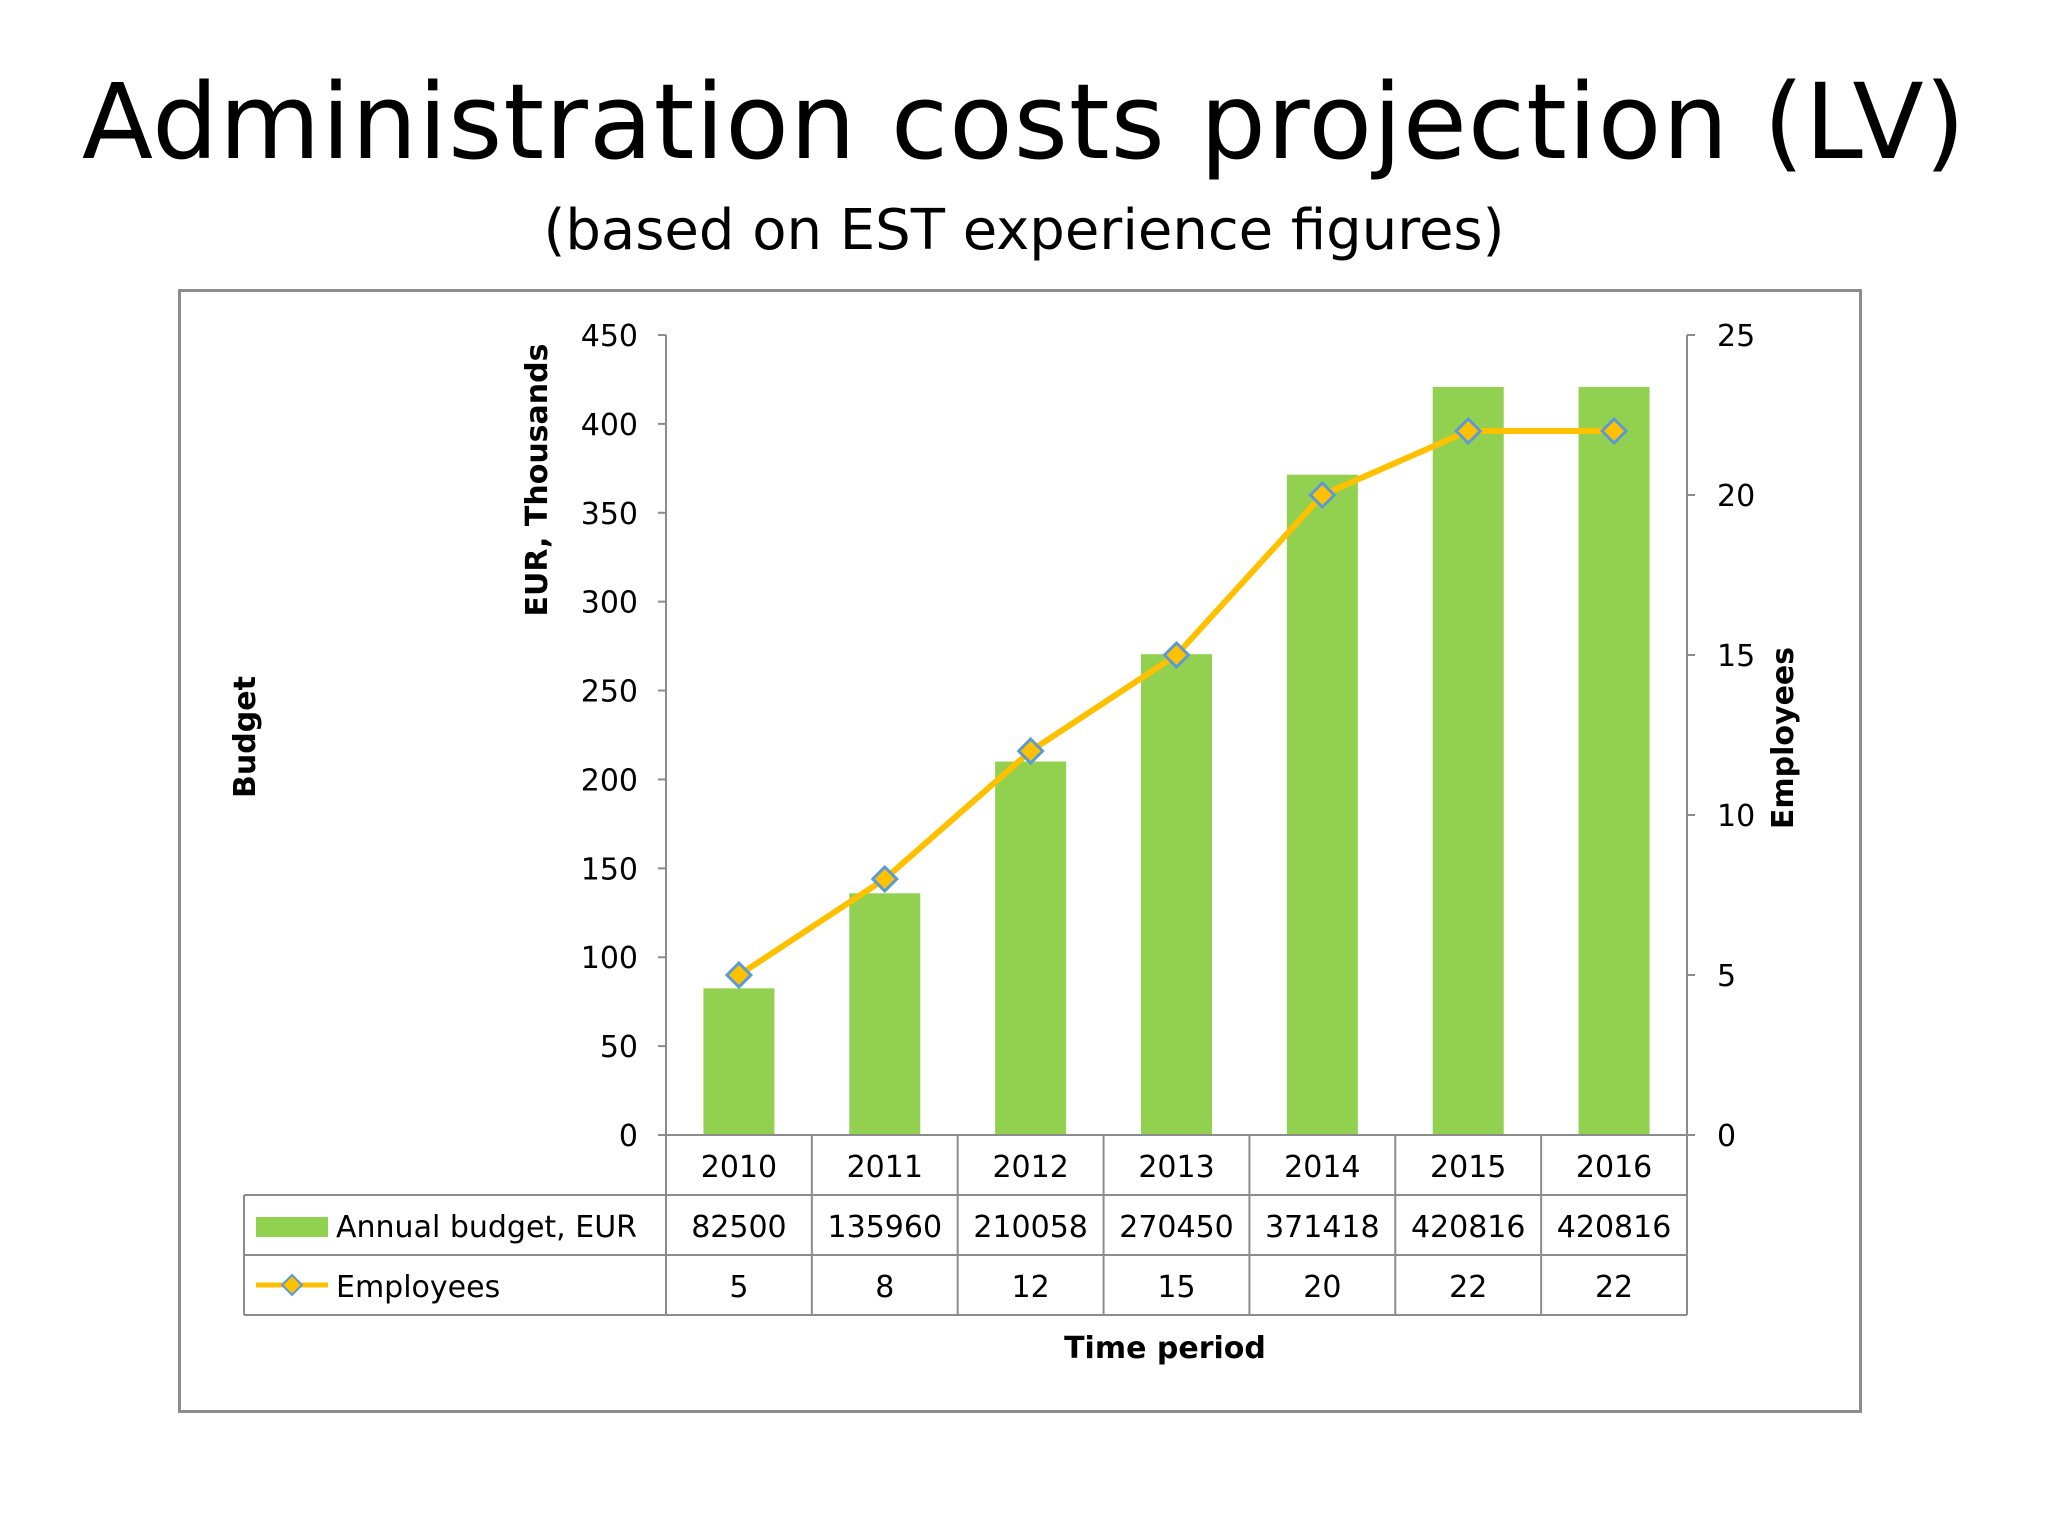 The image size is (2048, 1536). Describe the element at coordinates (609, 425) in the screenshot. I see `left-tick-label: 400` at that location.